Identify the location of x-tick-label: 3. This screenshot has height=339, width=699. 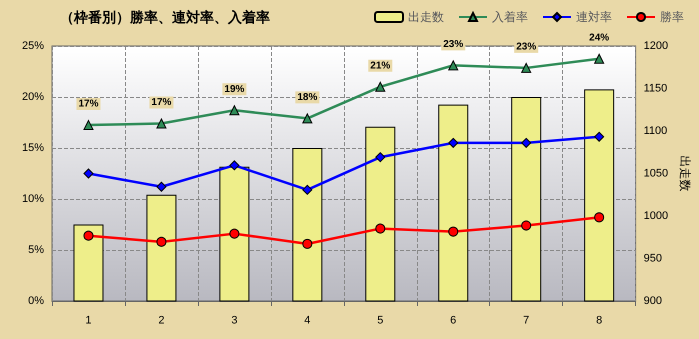
(234, 320).